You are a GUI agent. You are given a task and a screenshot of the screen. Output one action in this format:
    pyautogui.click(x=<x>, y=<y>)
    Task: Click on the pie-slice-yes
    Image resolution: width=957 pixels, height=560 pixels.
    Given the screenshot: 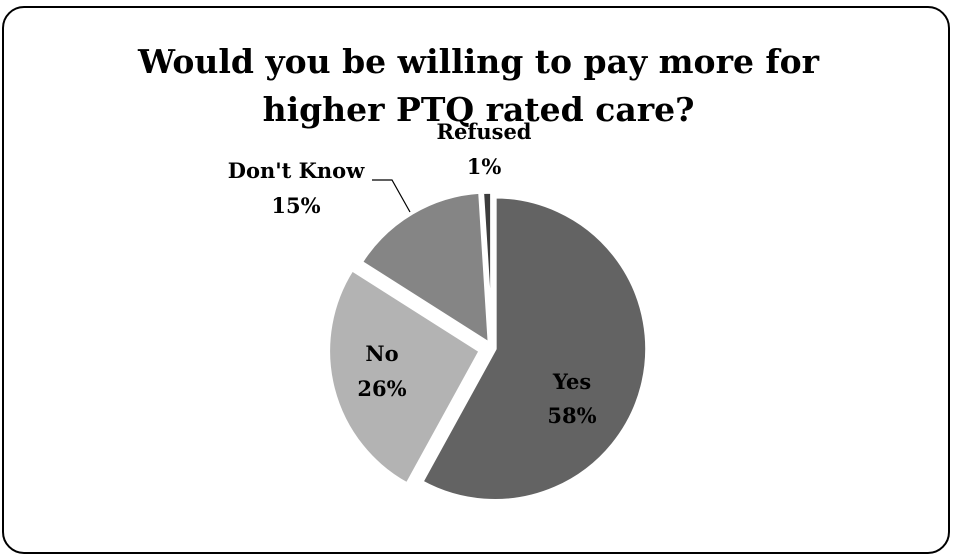 What is the action you would take?
    pyautogui.click(x=534, y=349)
    